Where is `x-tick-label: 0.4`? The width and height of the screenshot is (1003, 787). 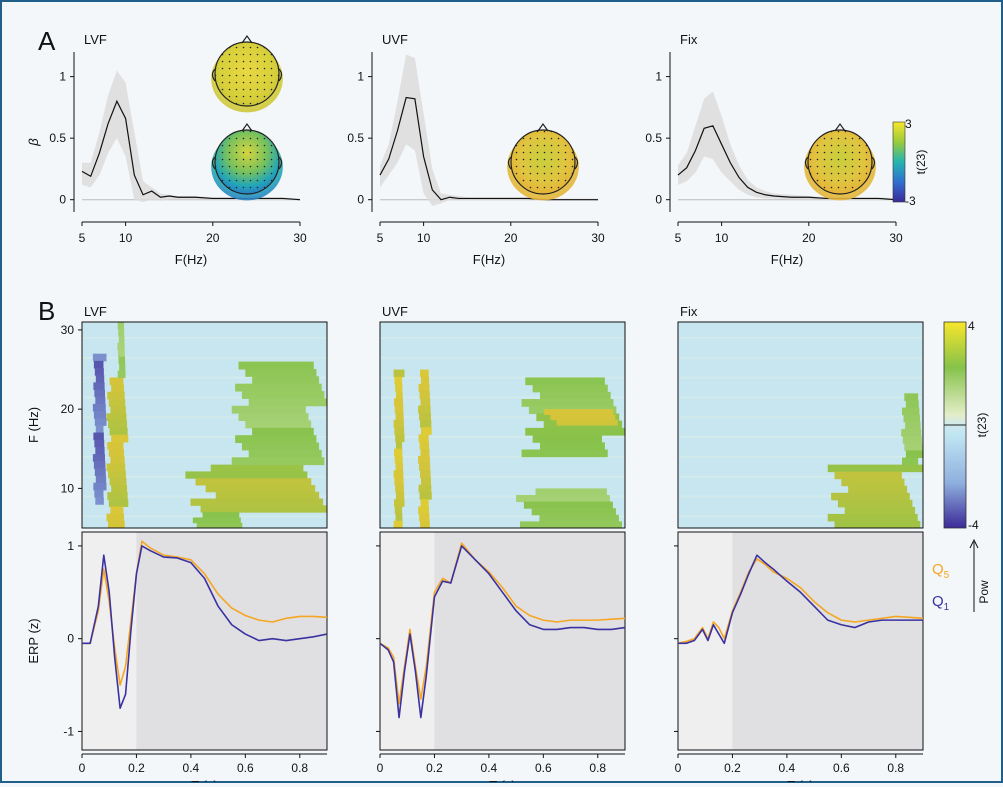 x-tick-label: 0.4 is located at coordinates (787, 768).